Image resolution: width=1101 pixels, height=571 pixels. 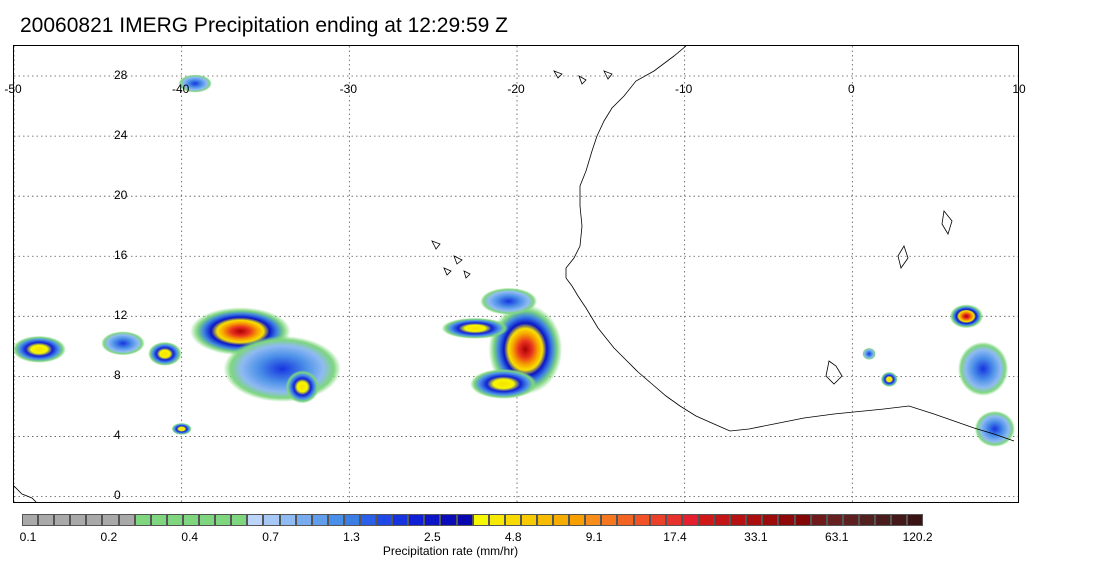 What do you see at coordinates (675, 537) in the screenshot?
I see `colorbar-tick-label: 17.4` at bounding box center [675, 537].